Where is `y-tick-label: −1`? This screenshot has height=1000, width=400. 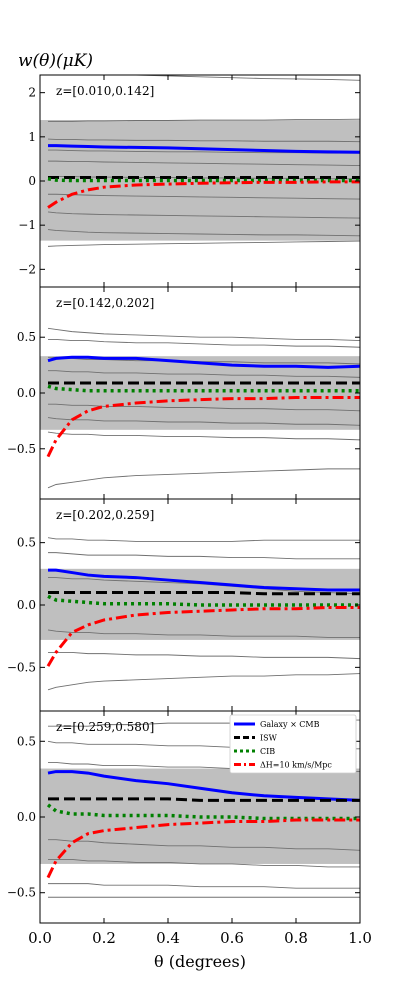 y-tick-label: −1 is located at coordinates (27, 225).